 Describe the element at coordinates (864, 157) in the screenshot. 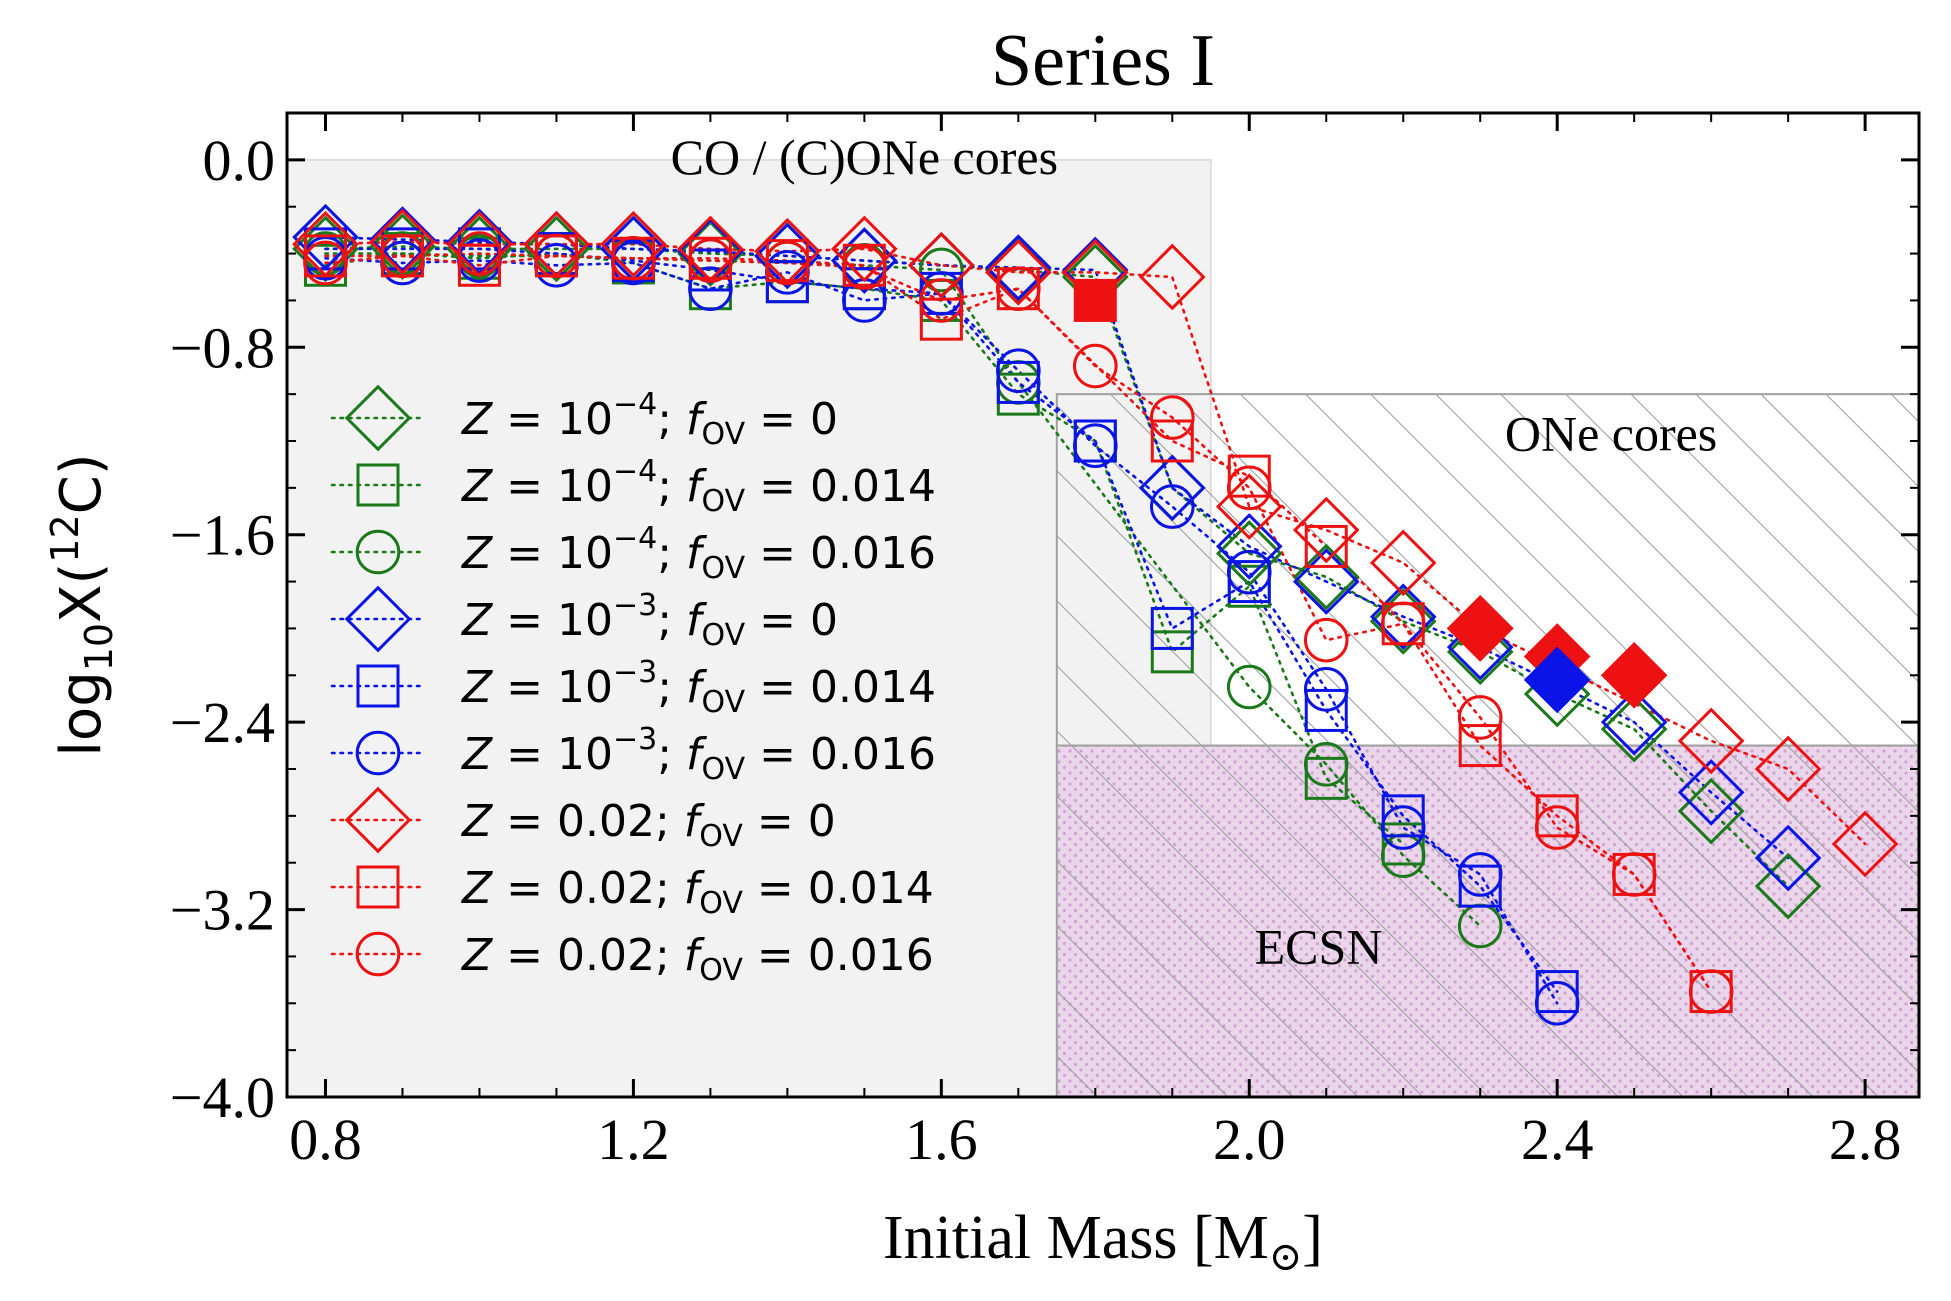

I see `region-label-0: CO / (C)ONe cores` at that location.